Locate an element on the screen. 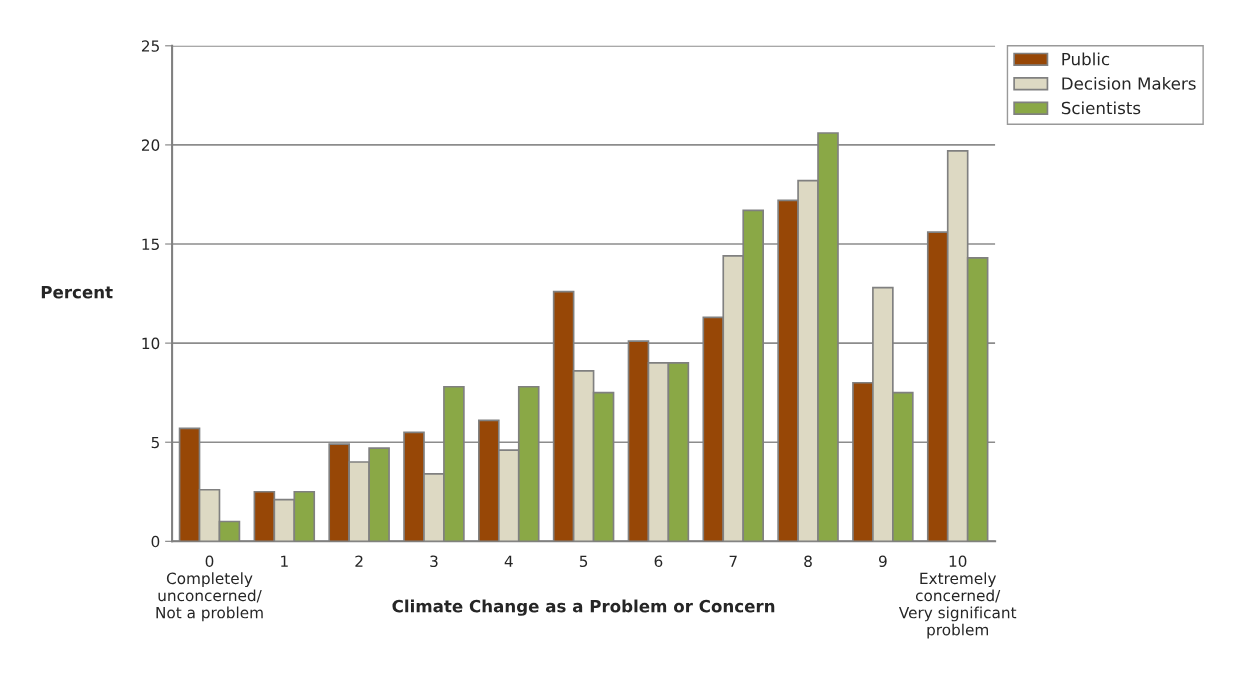 The height and width of the screenshot is (694, 1247). x-tick-label: 8 is located at coordinates (808, 561).